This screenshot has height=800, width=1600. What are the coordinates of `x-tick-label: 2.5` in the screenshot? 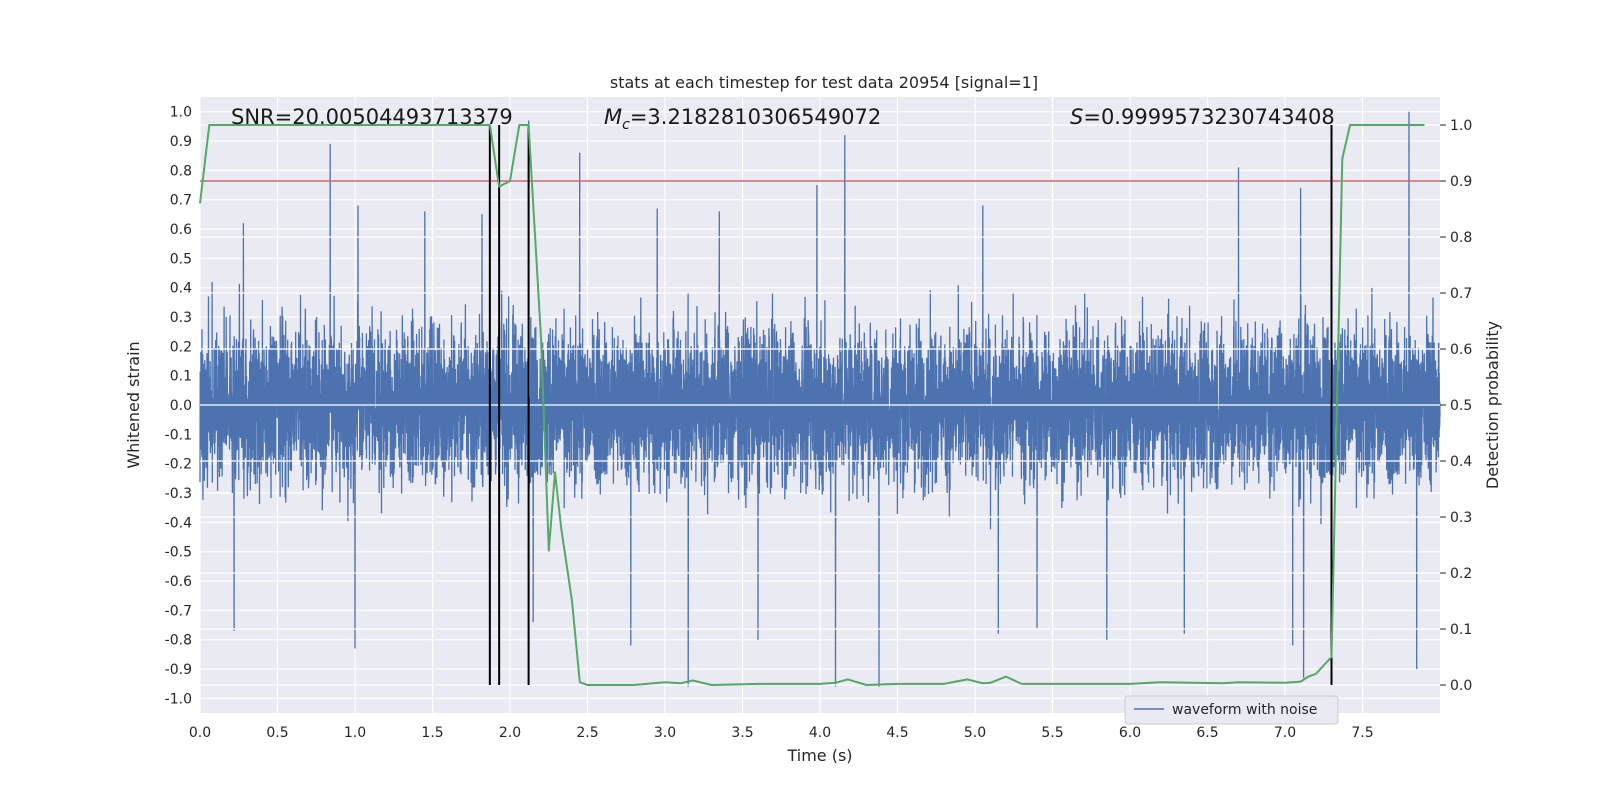 It's located at (587, 733).